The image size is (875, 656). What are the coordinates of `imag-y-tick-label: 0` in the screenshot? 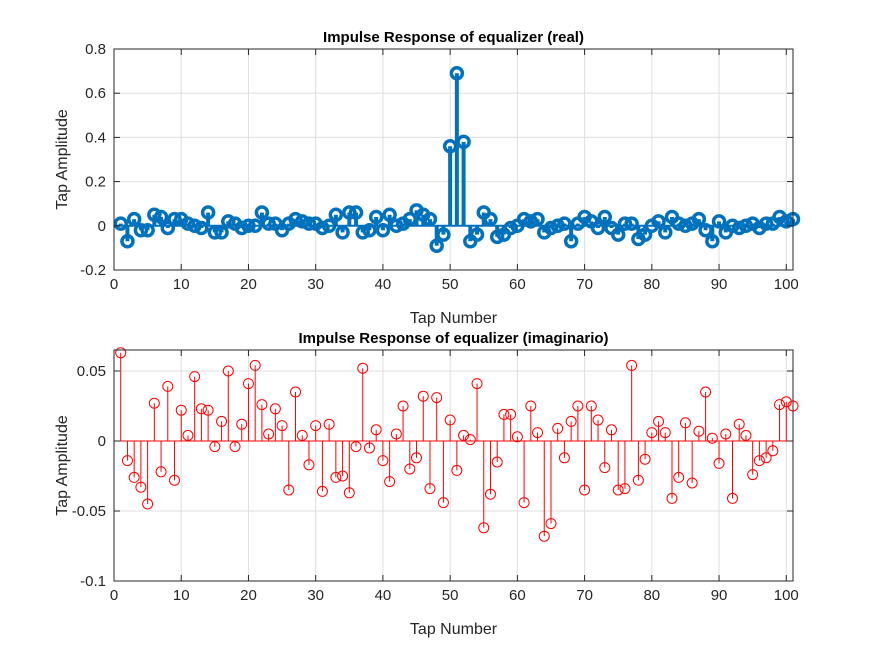 It's located at (102, 441).